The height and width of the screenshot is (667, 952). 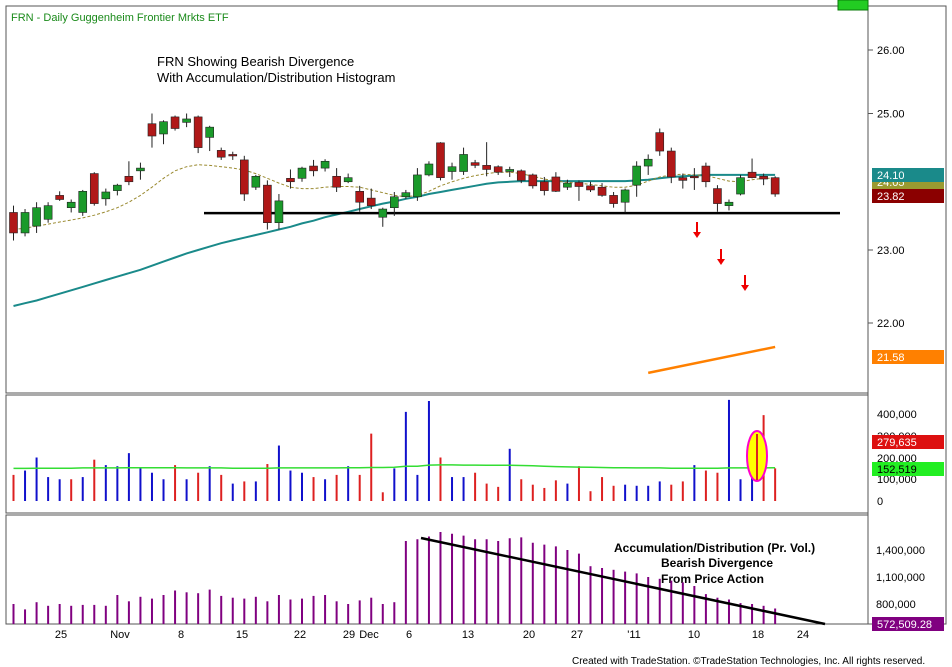 I want to click on x-tick-label: Dec, so click(x=369, y=635).